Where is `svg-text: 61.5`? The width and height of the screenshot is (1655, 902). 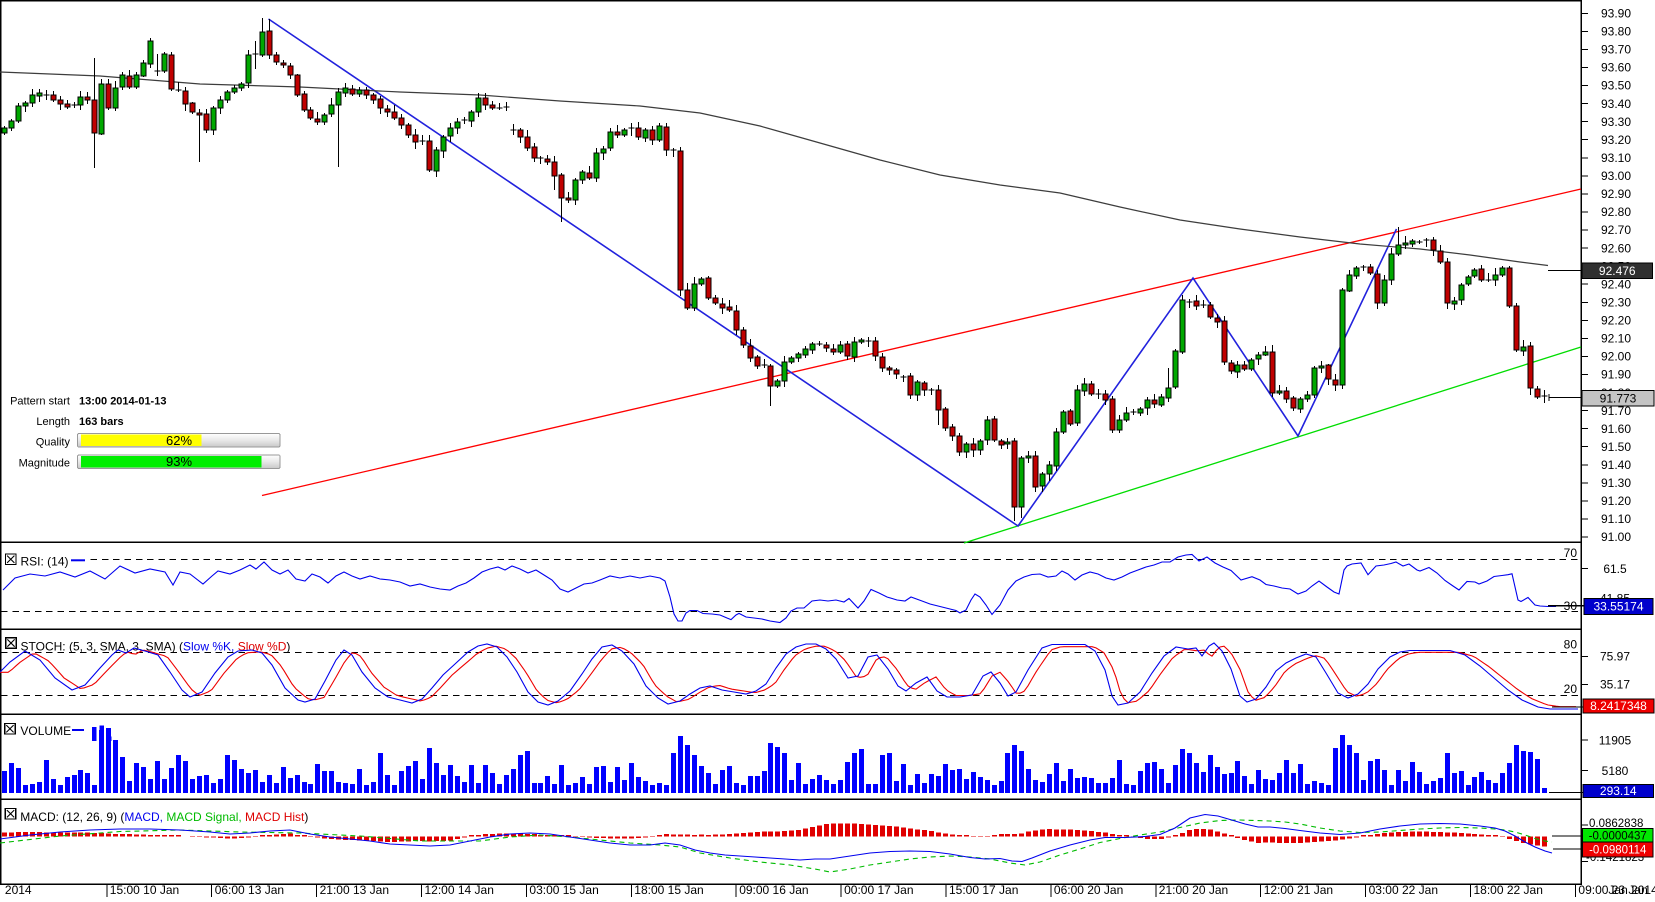
svg-text: 61.5 is located at coordinates (1615, 569).